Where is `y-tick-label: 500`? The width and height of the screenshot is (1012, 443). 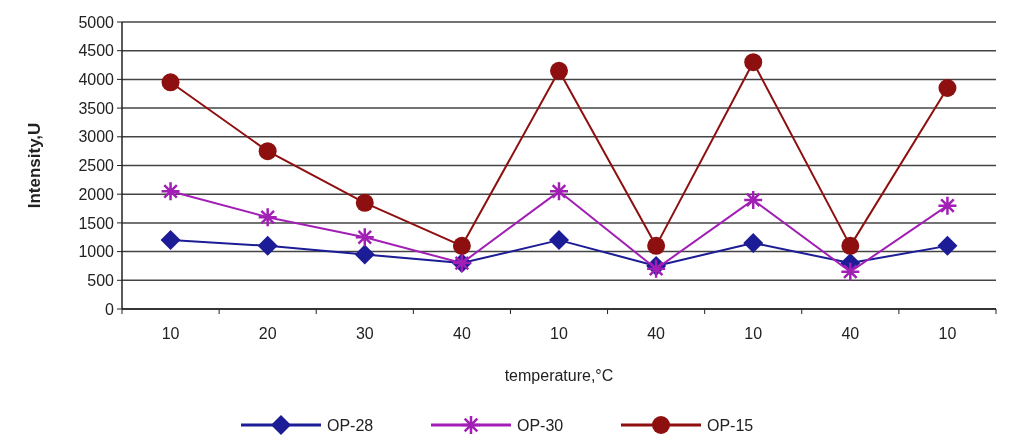
y-tick-label: 500 is located at coordinates (101, 280).